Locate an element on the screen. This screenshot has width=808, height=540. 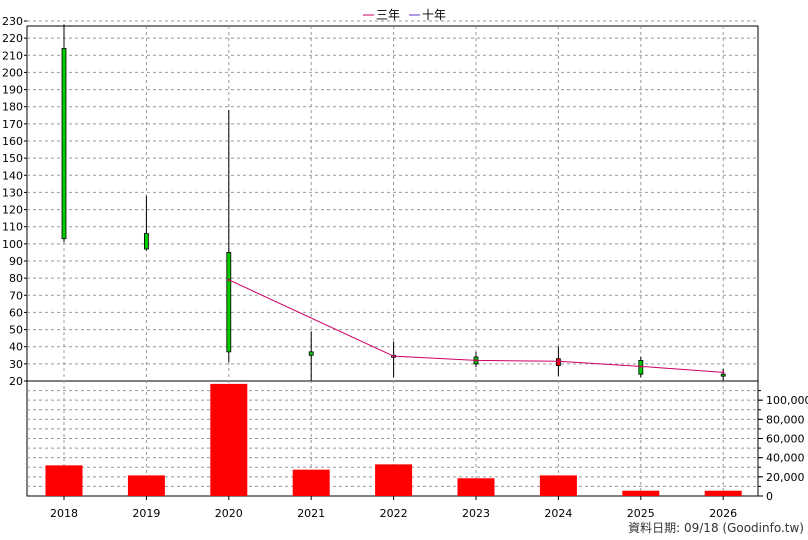
price-tick-label: 50 is located at coordinates (16, 330).